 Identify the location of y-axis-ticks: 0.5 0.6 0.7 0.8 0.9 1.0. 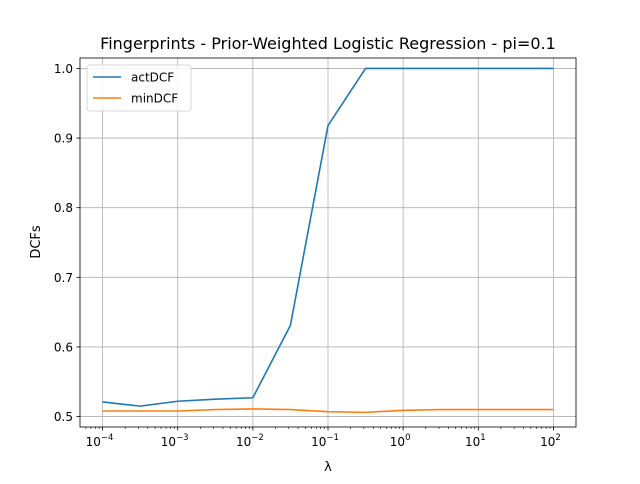
(67, 243).